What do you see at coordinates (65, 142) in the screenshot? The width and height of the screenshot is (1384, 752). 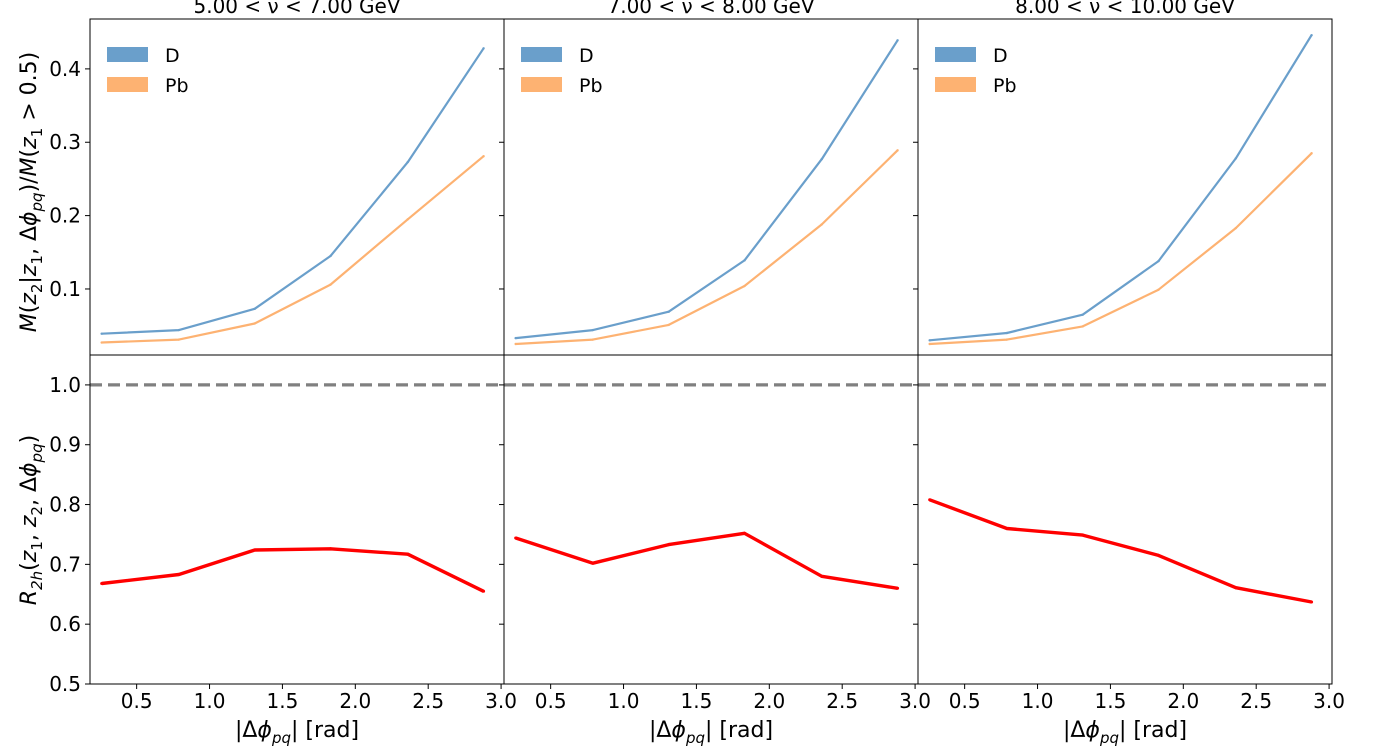 I see `top-y-tick-label: 0.3` at bounding box center [65, 142].